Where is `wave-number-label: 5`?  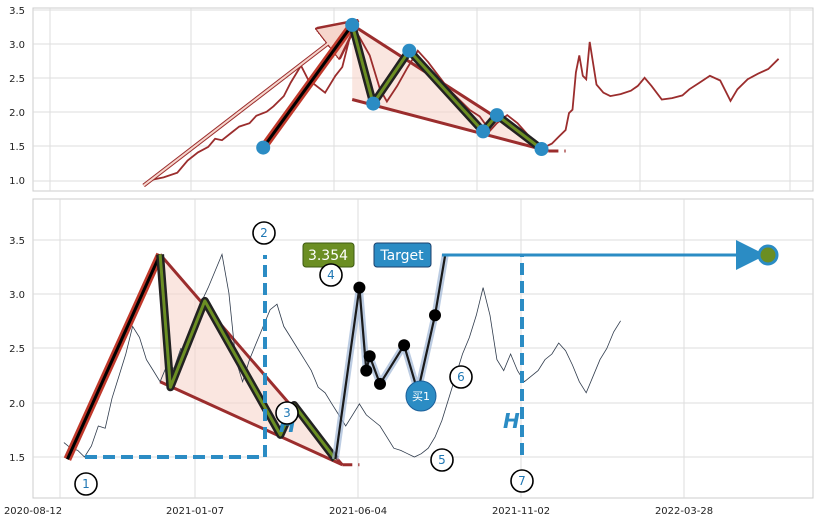
wave-number-label: 5 is located at coordinates (442, 460).